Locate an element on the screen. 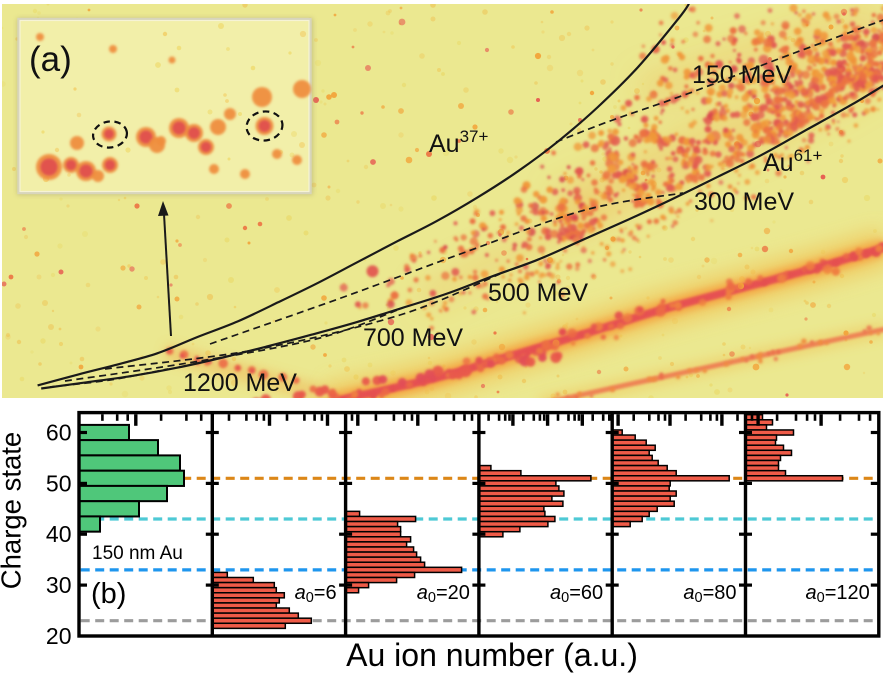 Image resolution: width=886 pixels, height=680 pixels. svg-text: 500 MeV is located at coordinates (538, 293).